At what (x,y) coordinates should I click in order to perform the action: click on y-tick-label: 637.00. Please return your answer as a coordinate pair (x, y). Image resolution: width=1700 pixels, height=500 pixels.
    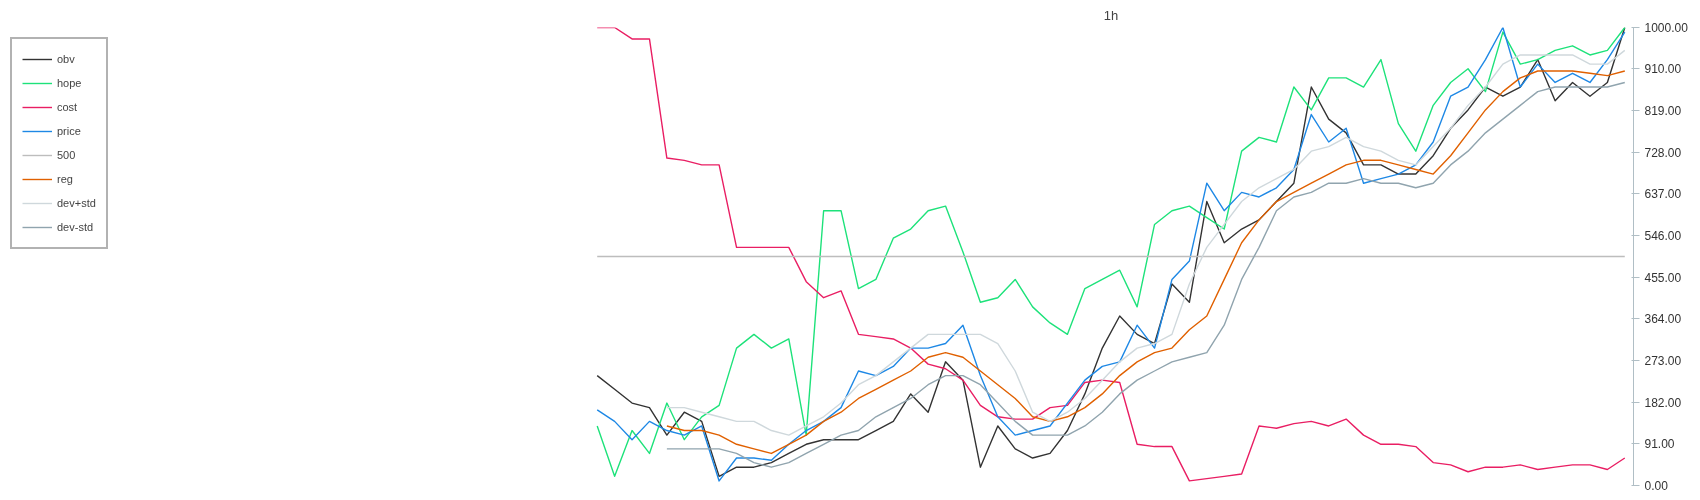
    Looking at the image, I should click on (1663, 194).